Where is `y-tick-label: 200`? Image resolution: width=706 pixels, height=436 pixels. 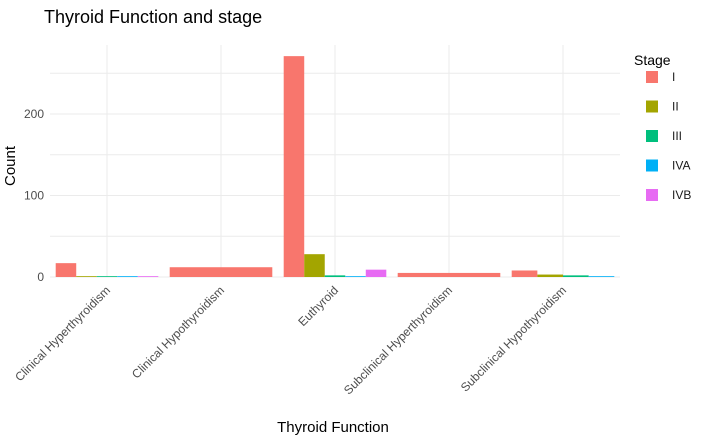
y-tick-label: 200 is located at coordinates (34, 114).